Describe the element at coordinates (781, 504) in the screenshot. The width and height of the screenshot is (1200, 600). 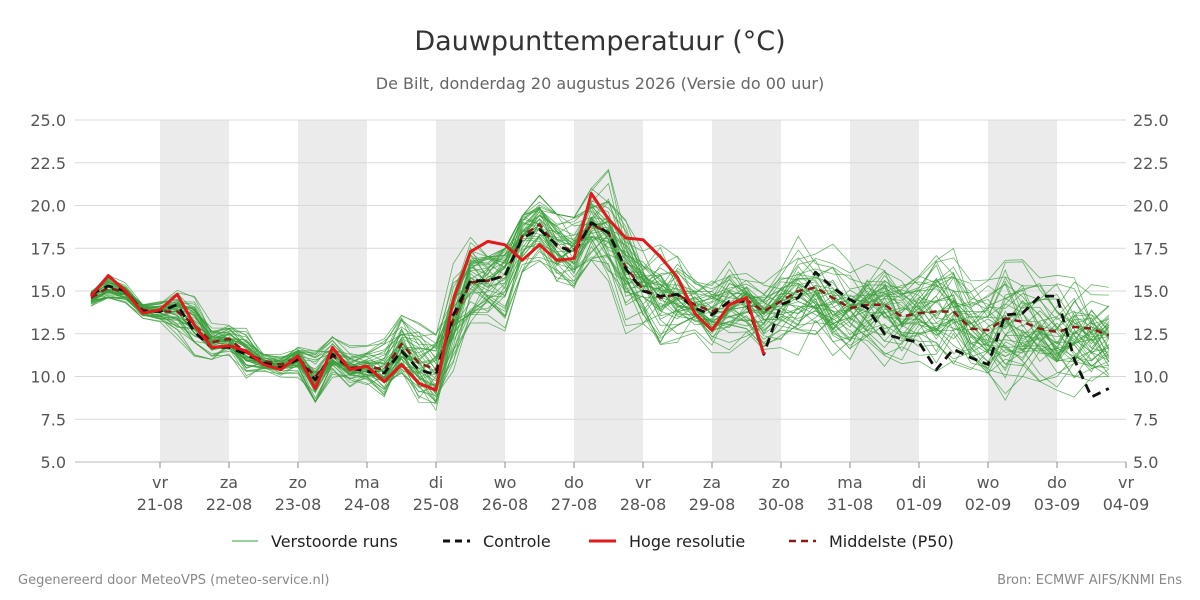
I see `x-tick-date: 30-08` at that location.